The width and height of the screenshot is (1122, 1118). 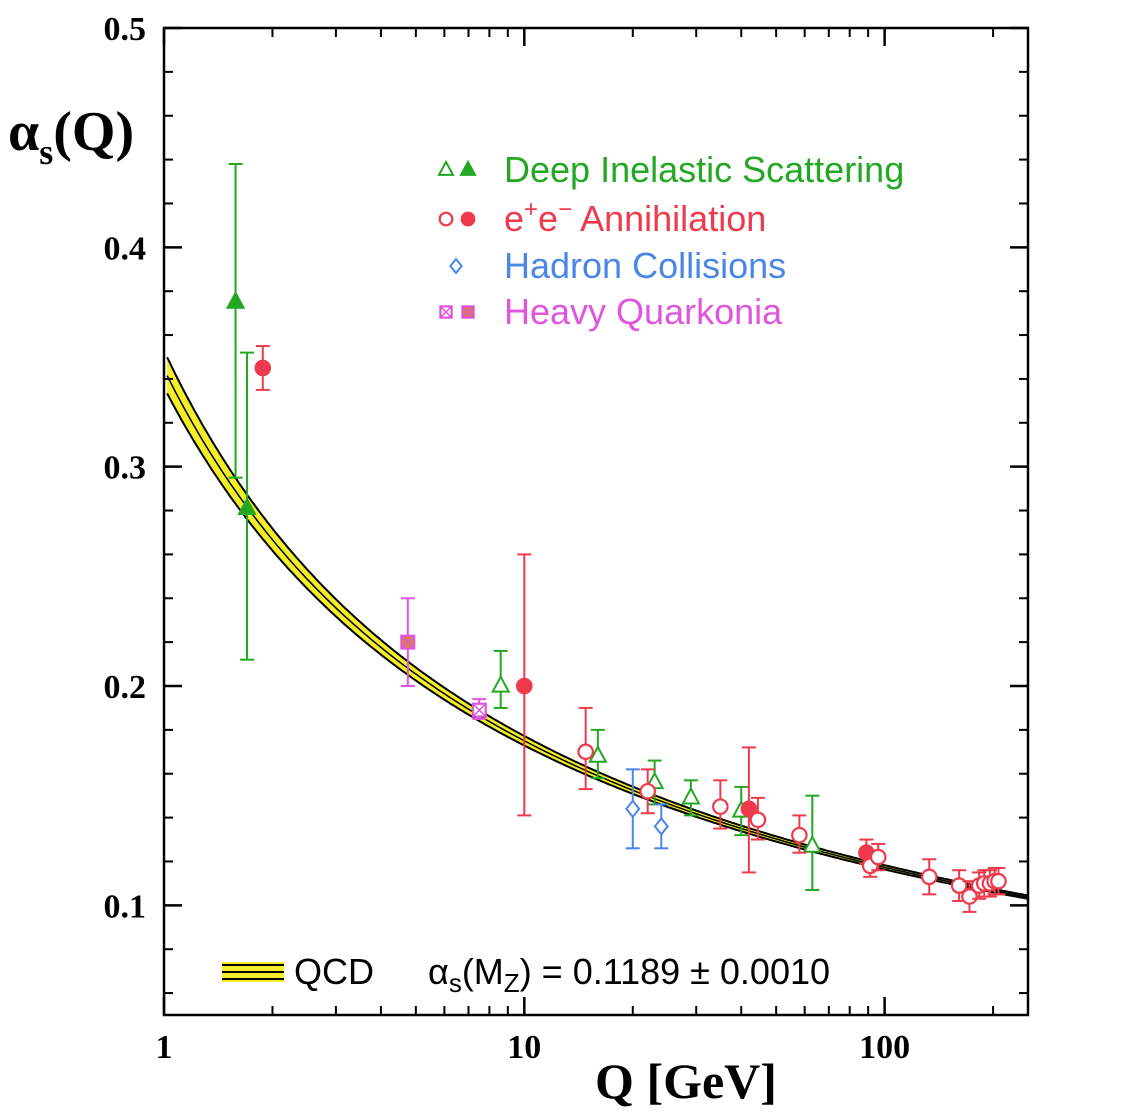 What do you see at coordinates (686, 1081) in the screenshot?
I see `x-axis-title: Q [GeV]` at bounding box center [686, 1081].